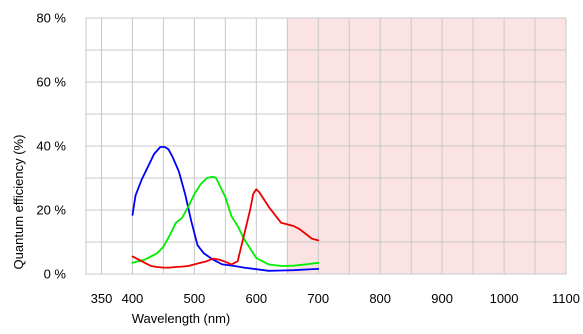  Describe the element at coordinates (442, 298) in the screenshot. I see `x-tick-label: 900` at that location.